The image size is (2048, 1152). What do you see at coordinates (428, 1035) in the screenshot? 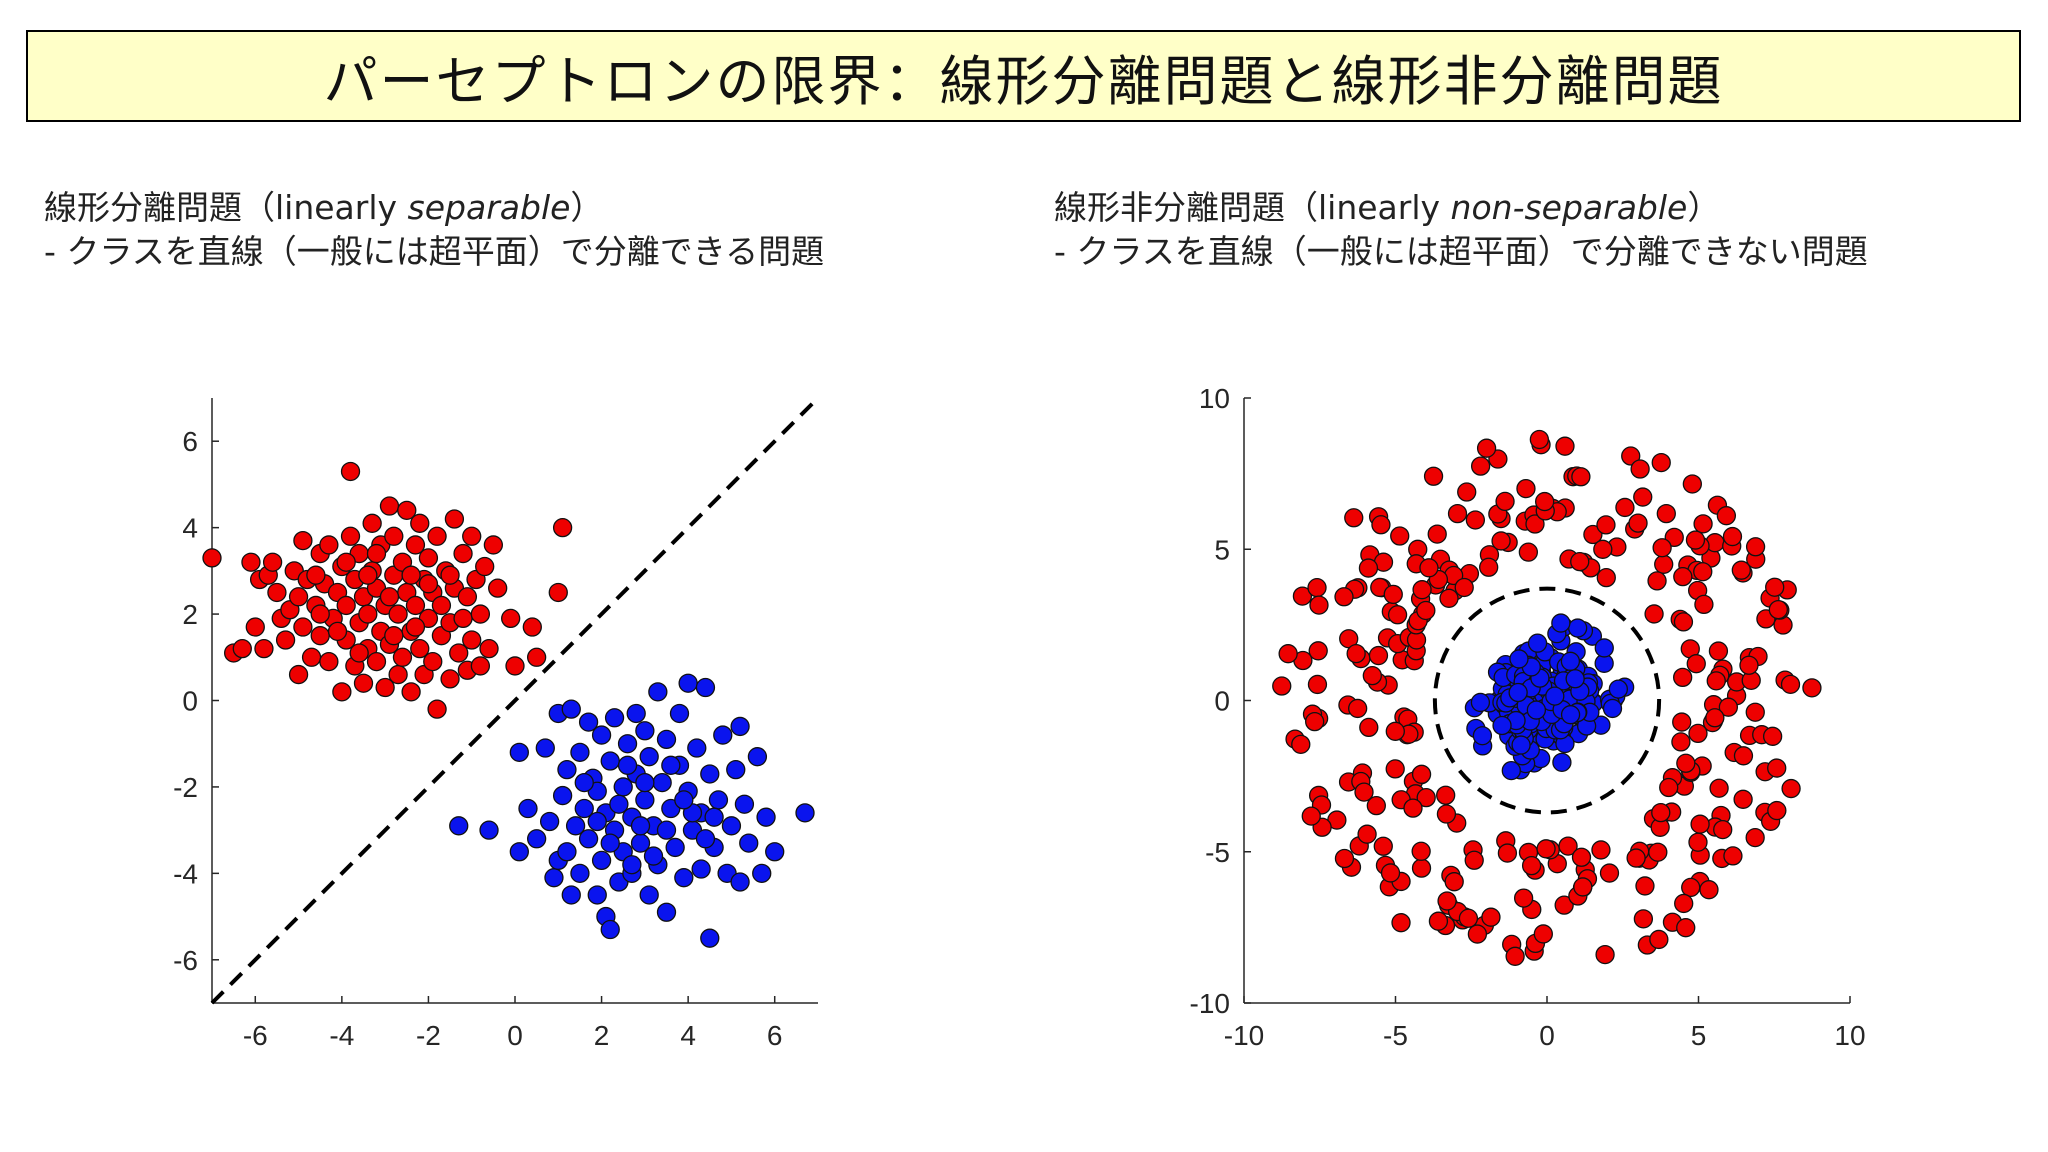
I see `left-x-tick-label: -2` at bounding box center [428, 1035].